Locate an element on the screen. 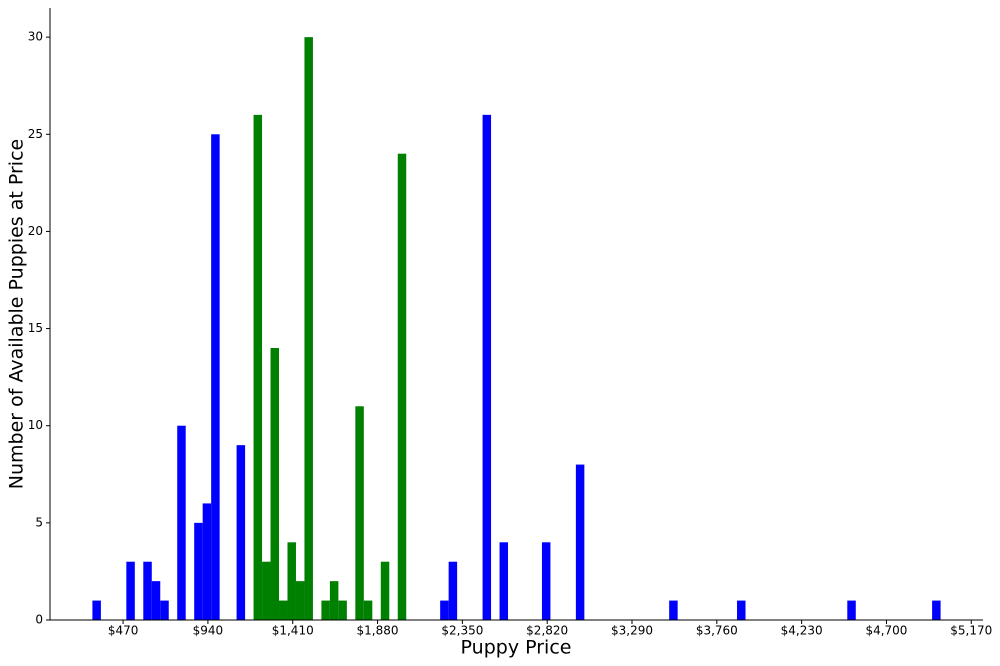 The width and height of the screenshot is (1000, 666). x-tick-label: $2,350 is located at coordinates (462, 631).